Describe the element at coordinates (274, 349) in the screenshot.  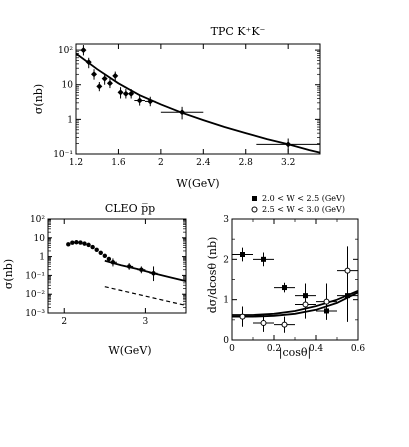
I see `x-tick-label: 0.2` at that location.